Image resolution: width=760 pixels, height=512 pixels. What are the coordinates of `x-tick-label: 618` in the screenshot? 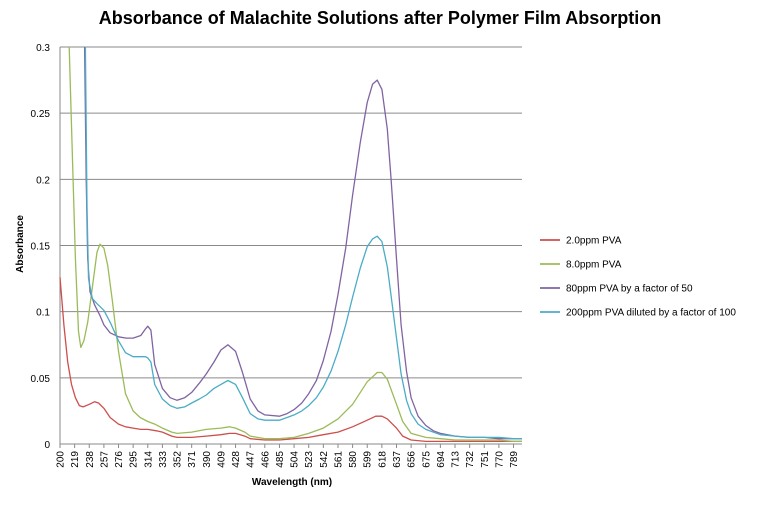 It's located at (382, 459).